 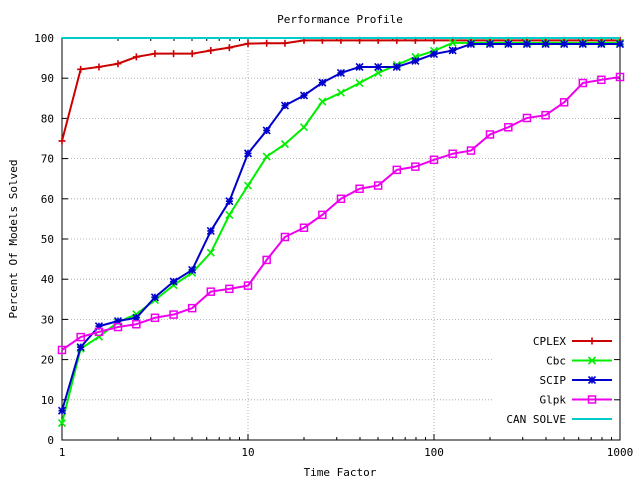 What do you see at coordinates (592, 341) in the screenshot?
I see `legend-marker-cplex` at bounding box center [592, 341].